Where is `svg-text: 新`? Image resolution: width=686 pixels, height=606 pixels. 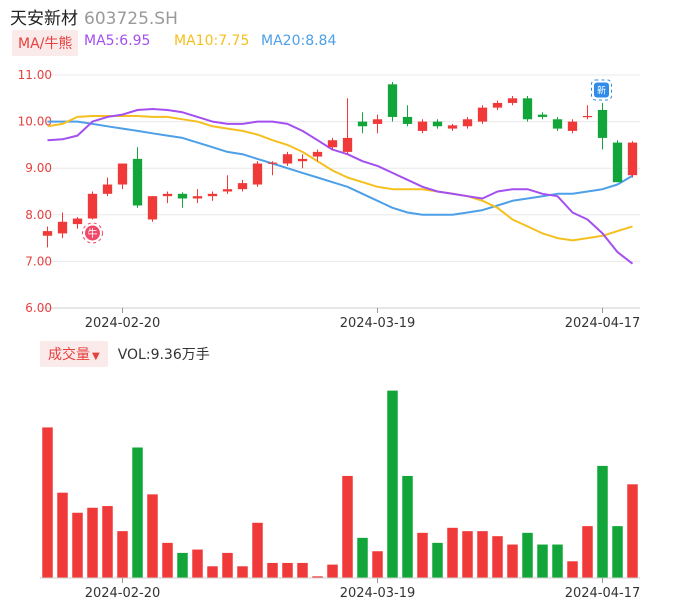
svg-text: 新 is located at coordinates (601, 91).